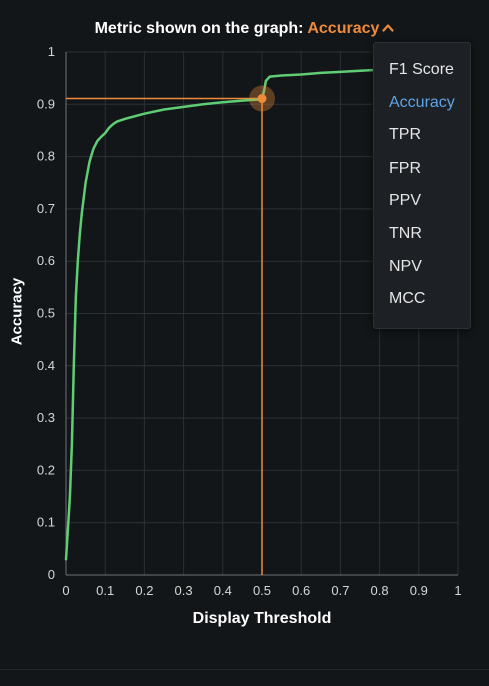 This screenshot has height=686, width=489. I want to click on dropdown-option-tnr: TNR, so click(405, 233).